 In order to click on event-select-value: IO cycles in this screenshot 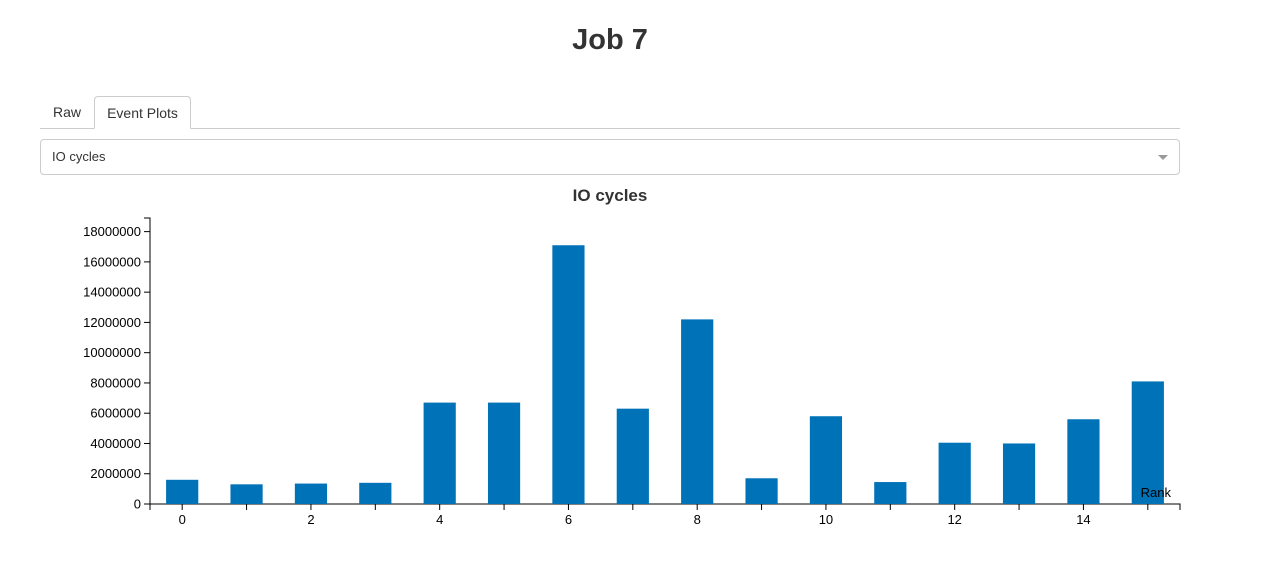, I will do `click(79, 156)`.